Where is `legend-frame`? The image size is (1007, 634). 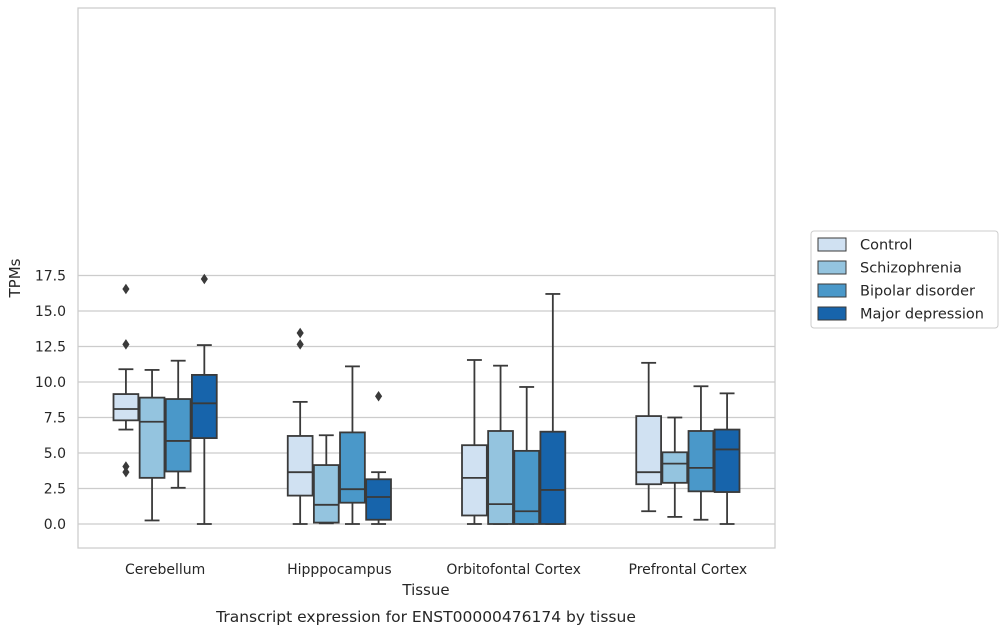 legend-frame is located at coordinates (904, 279).